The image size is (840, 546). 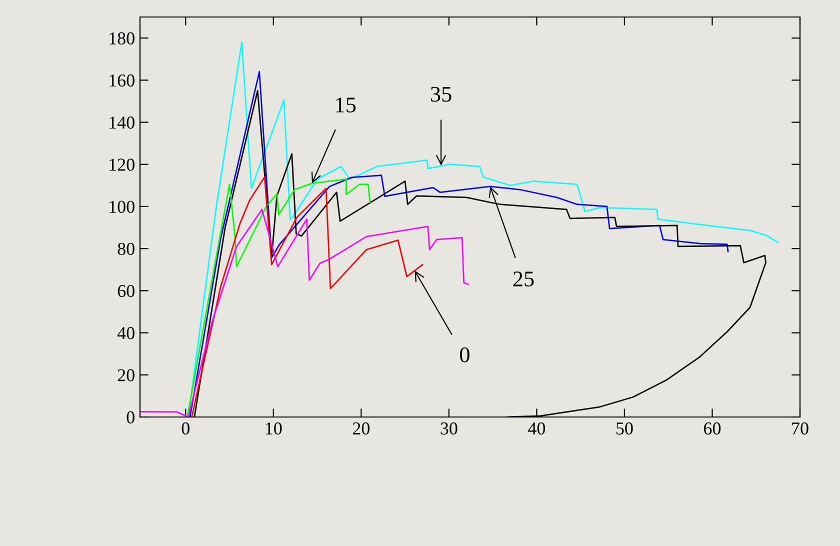 I want to click on annotation: 25, so click(x=523, y=279).